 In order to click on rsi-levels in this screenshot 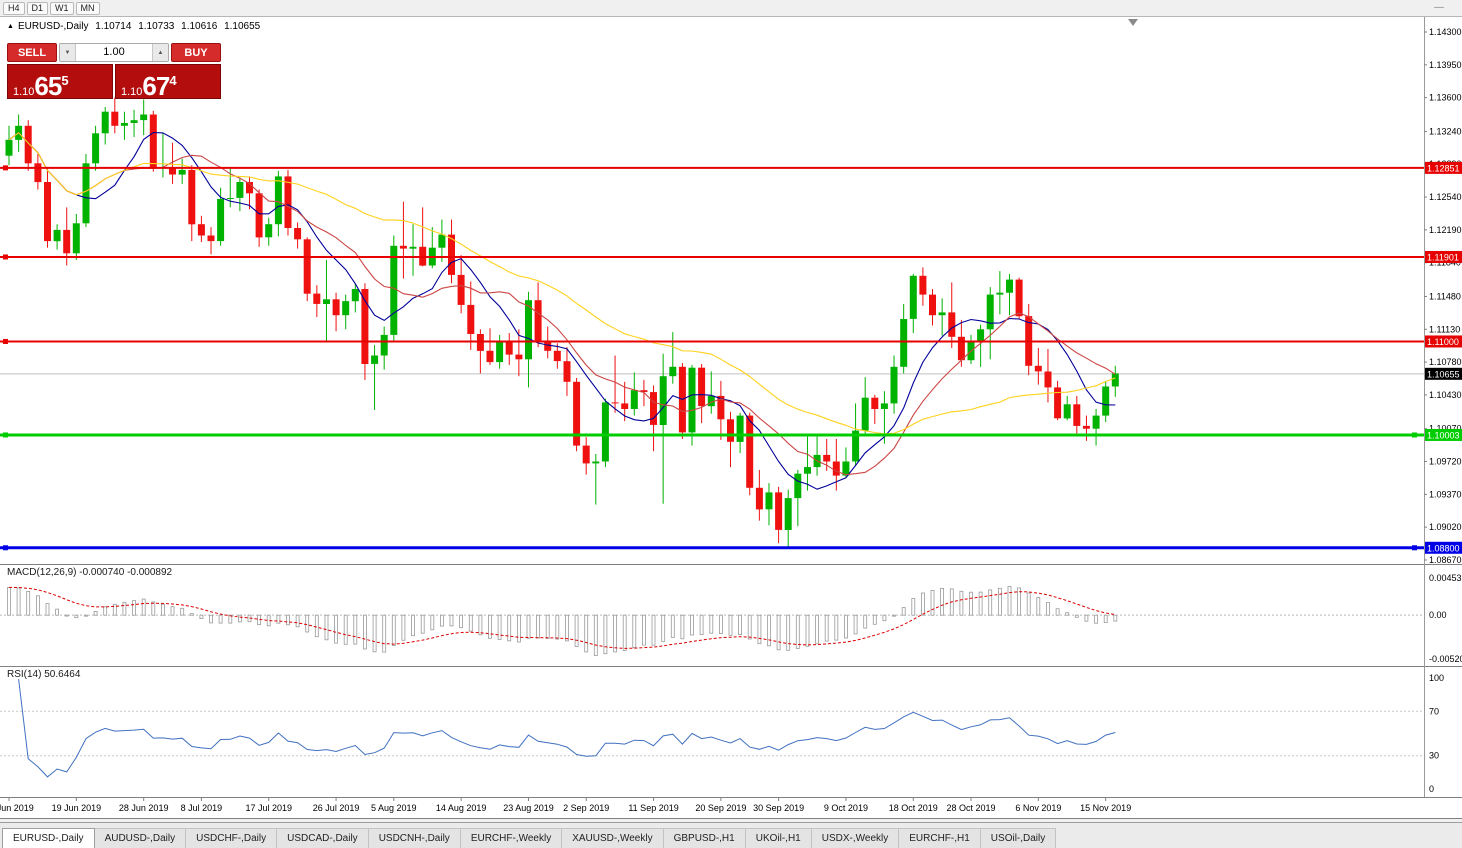, I will do `click(712, 733)`.